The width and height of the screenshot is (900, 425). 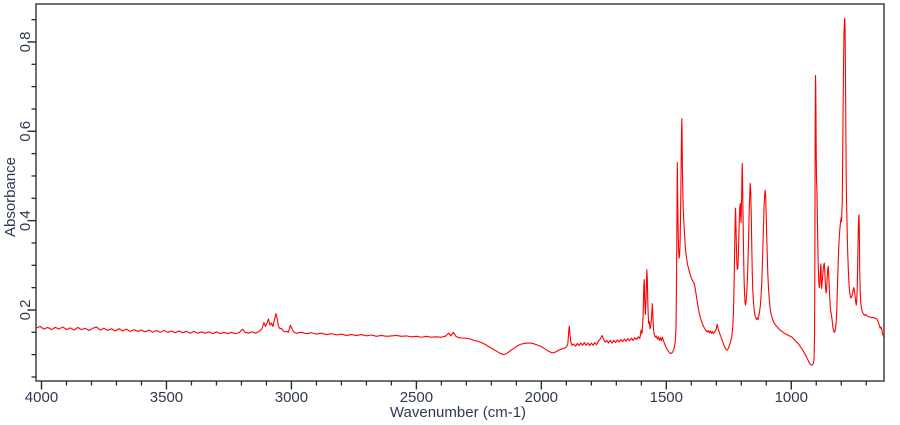 I want to click on x-axis-tick-label: 1500, so click(x=666, y=397).